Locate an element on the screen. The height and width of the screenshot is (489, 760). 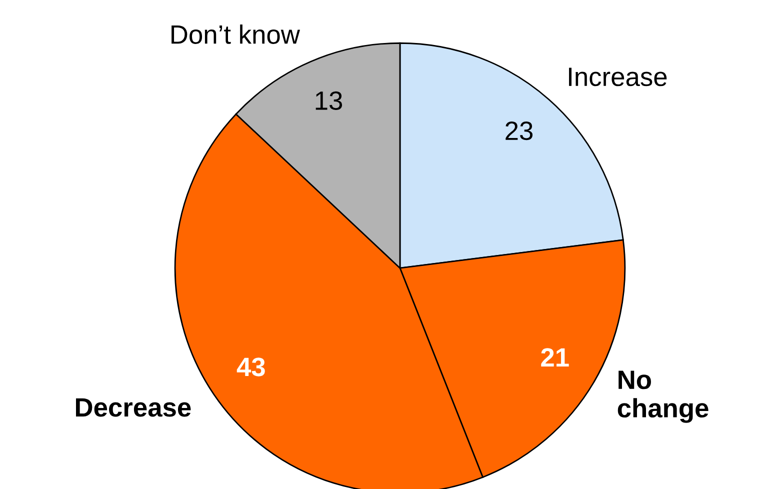
data-label: 21 is located at coordinates (555, 357).